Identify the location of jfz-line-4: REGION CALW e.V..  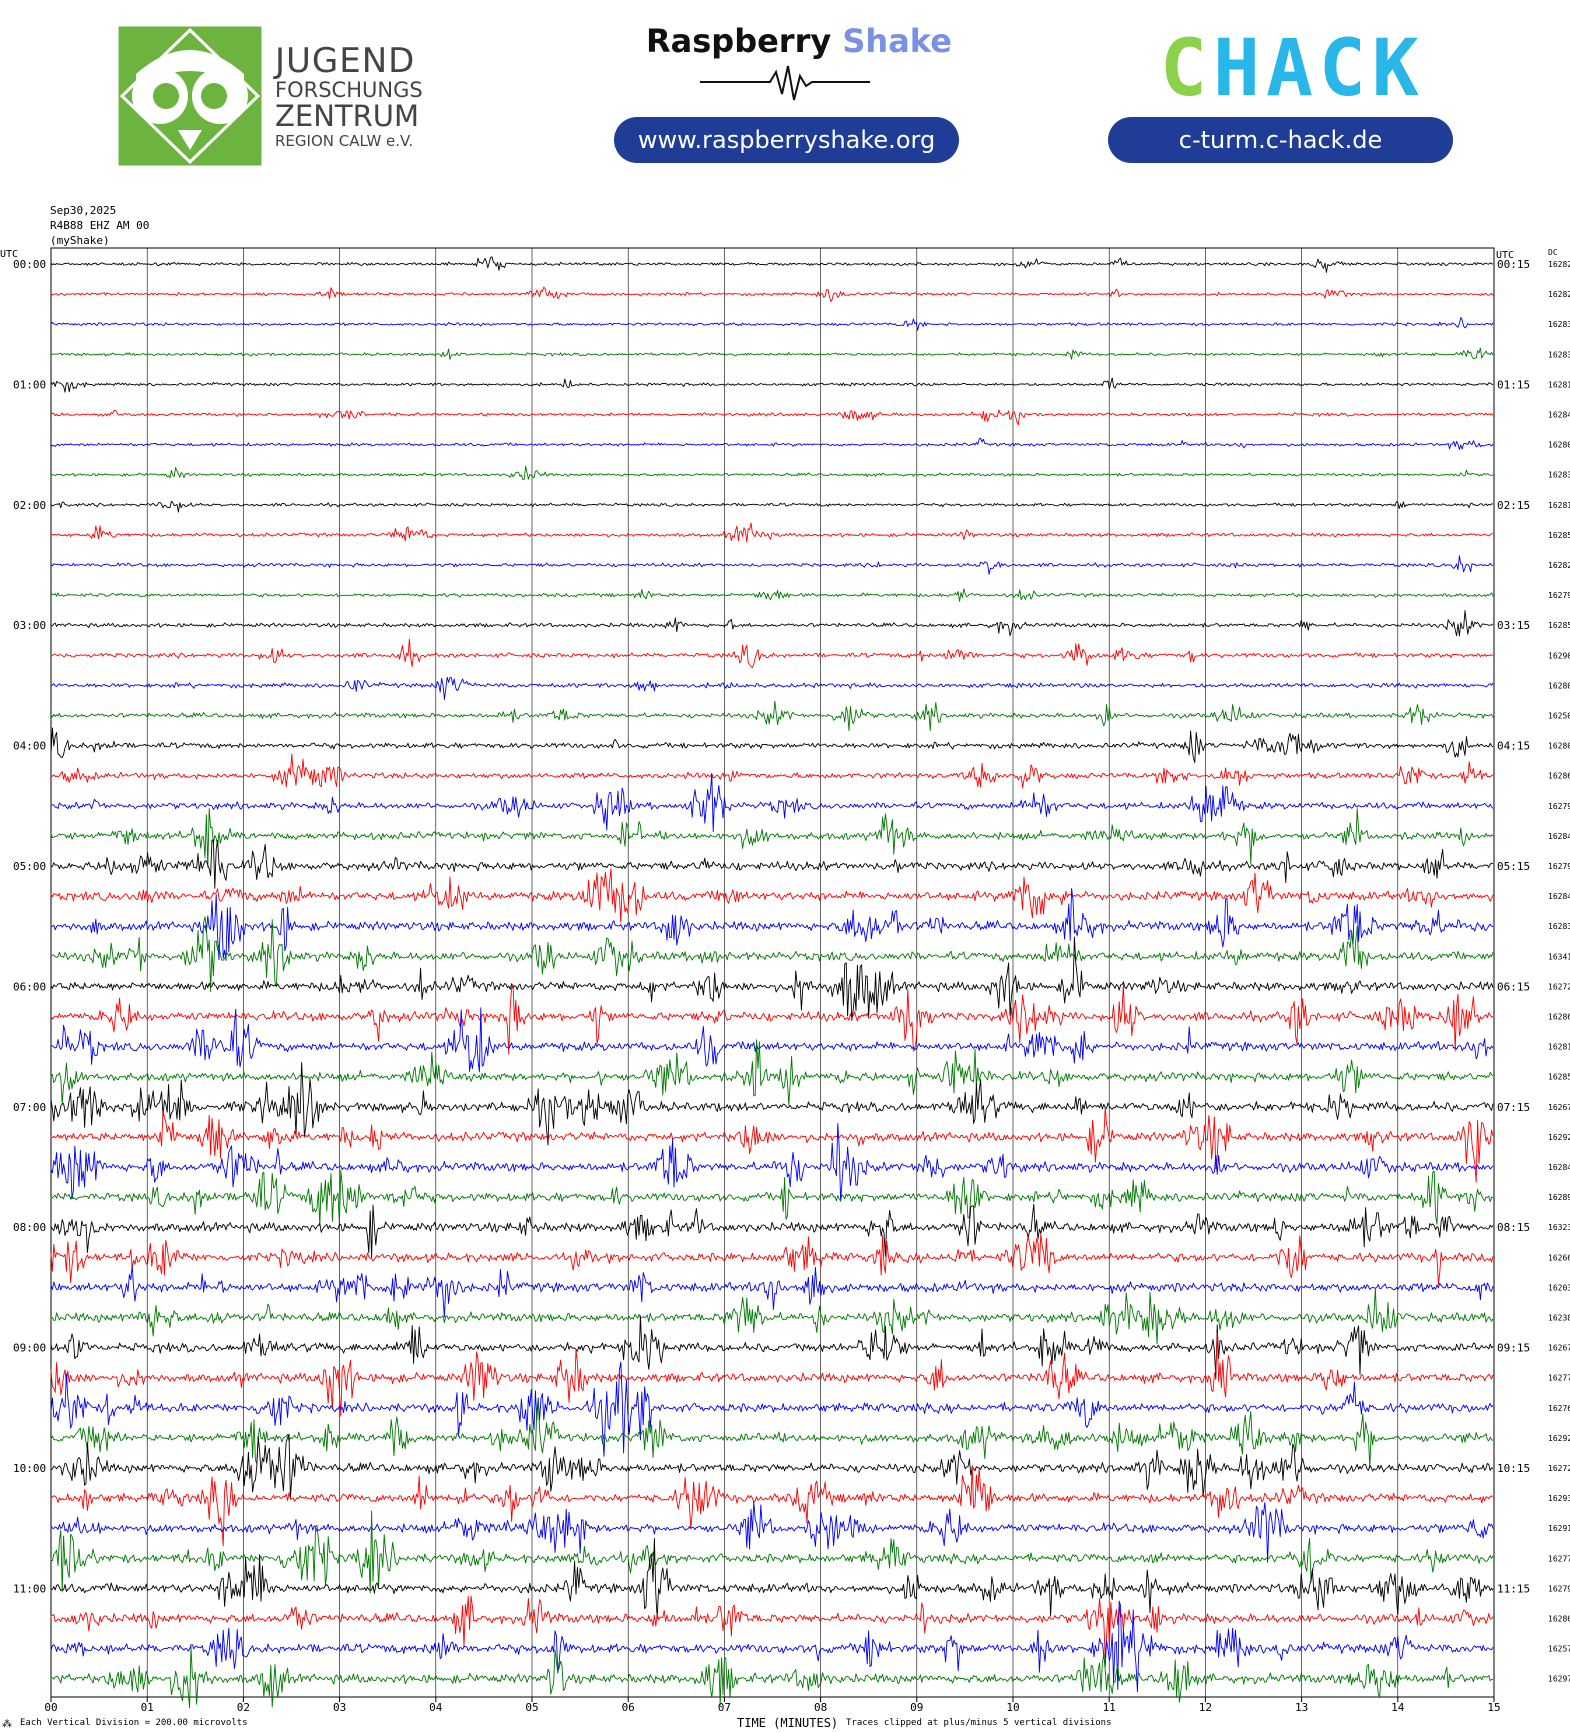
(344, 141).